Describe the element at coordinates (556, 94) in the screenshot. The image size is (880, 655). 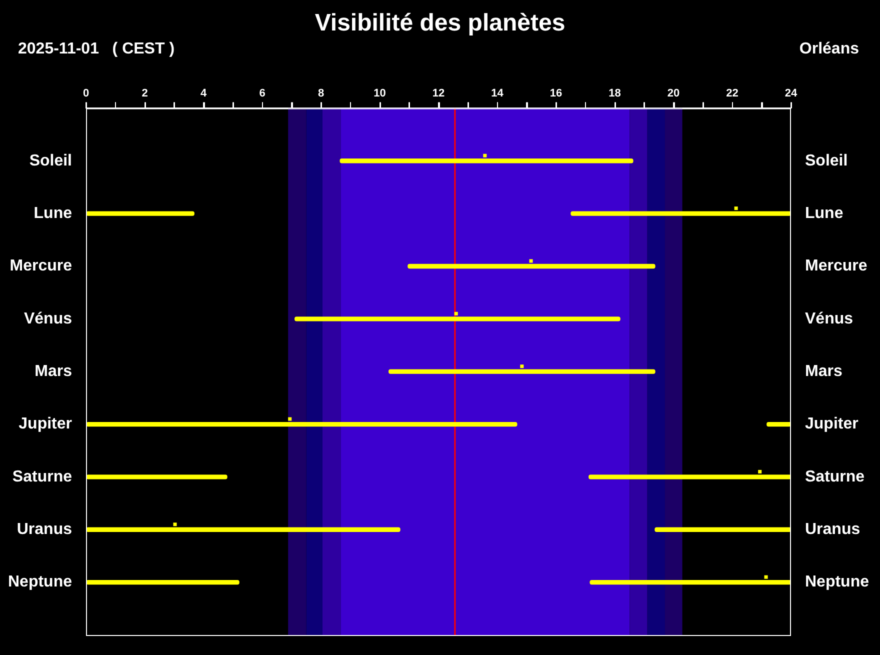
I see `x-tick-label: 16` at that location.